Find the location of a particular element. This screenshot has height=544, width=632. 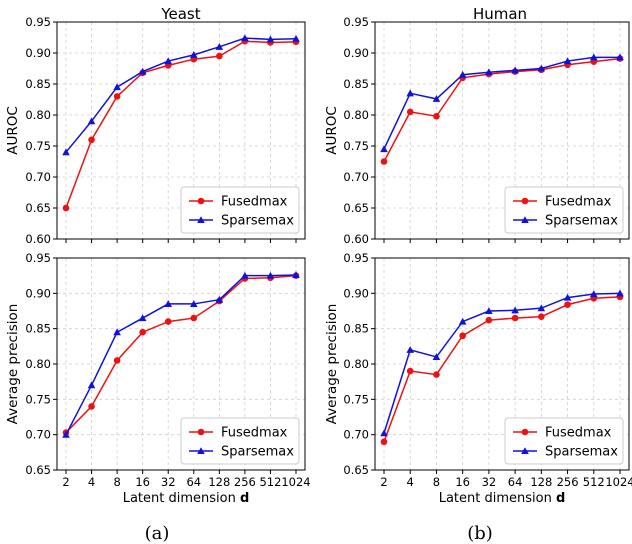

series-line-human-ap-sparsemax is located at coordinates (502, 363).